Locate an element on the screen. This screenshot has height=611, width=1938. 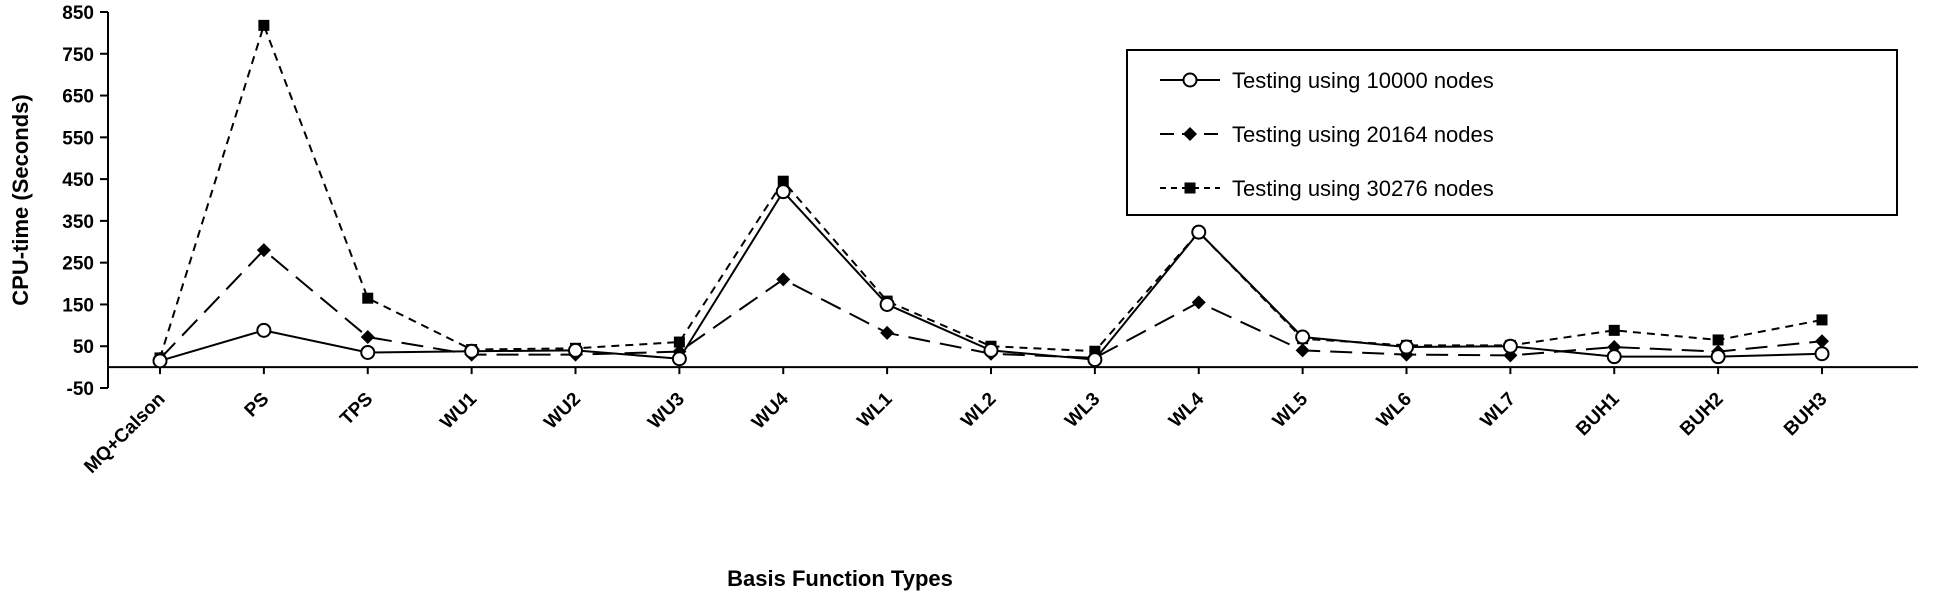
legend-item: Testing using 30276 nodes is located at coordinates (1327, 188).